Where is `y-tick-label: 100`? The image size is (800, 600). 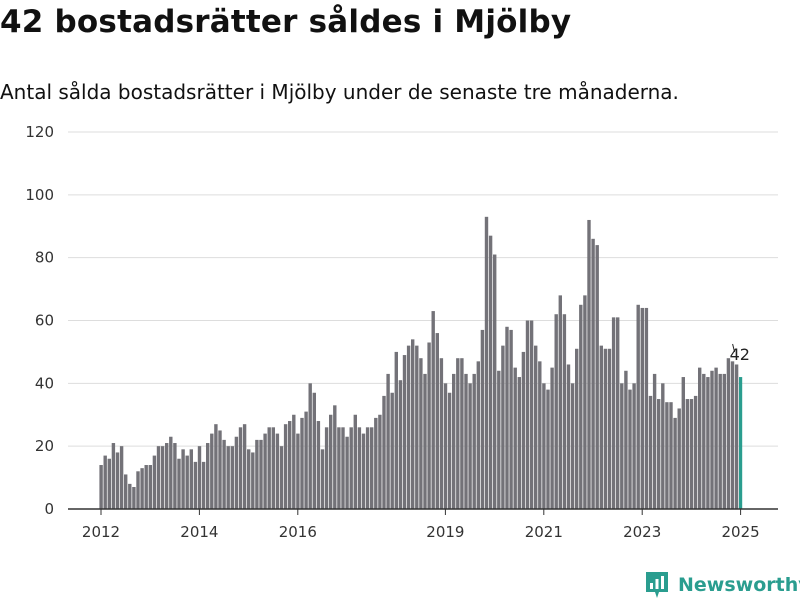 y-tick-label: 100 is located at coordinates (39, 195).